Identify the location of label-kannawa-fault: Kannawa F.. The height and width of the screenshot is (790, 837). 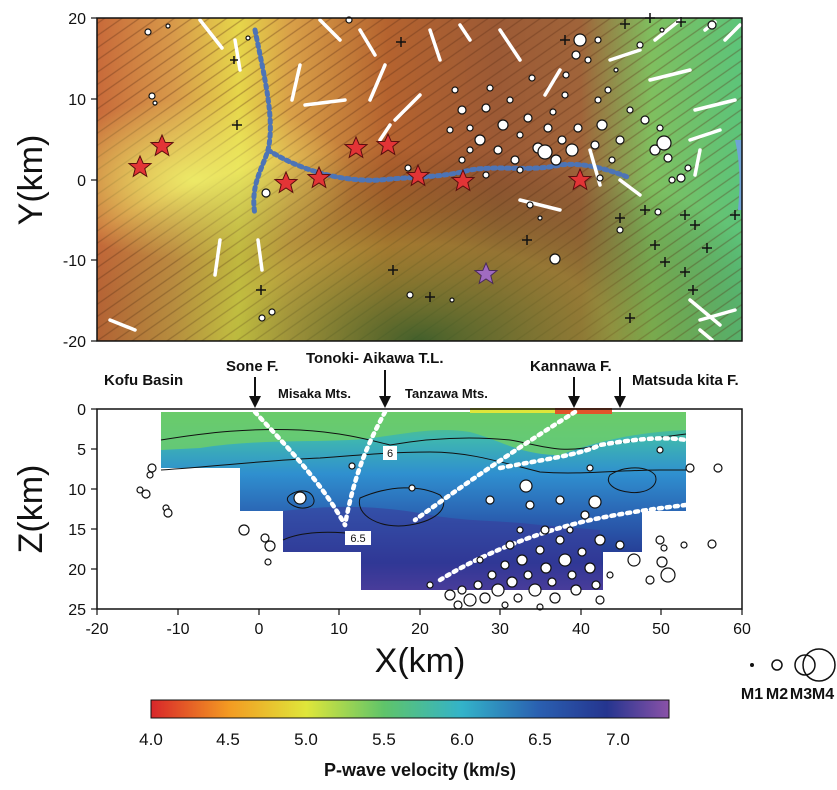
(571, 366).